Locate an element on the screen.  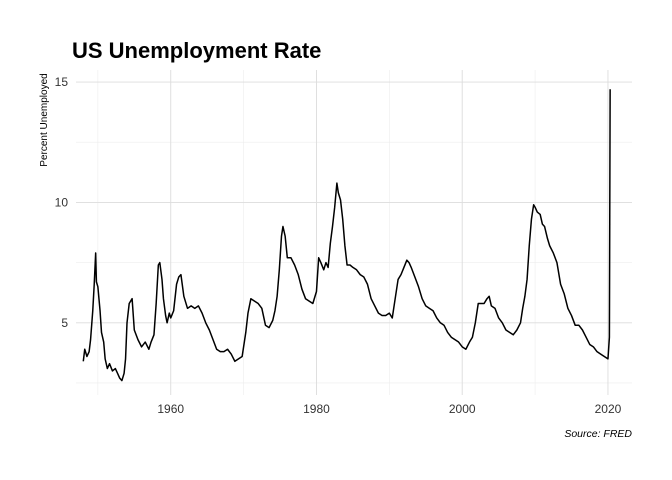
y-axis-label: Percent Unemployed is located at coordinates (44, 119).